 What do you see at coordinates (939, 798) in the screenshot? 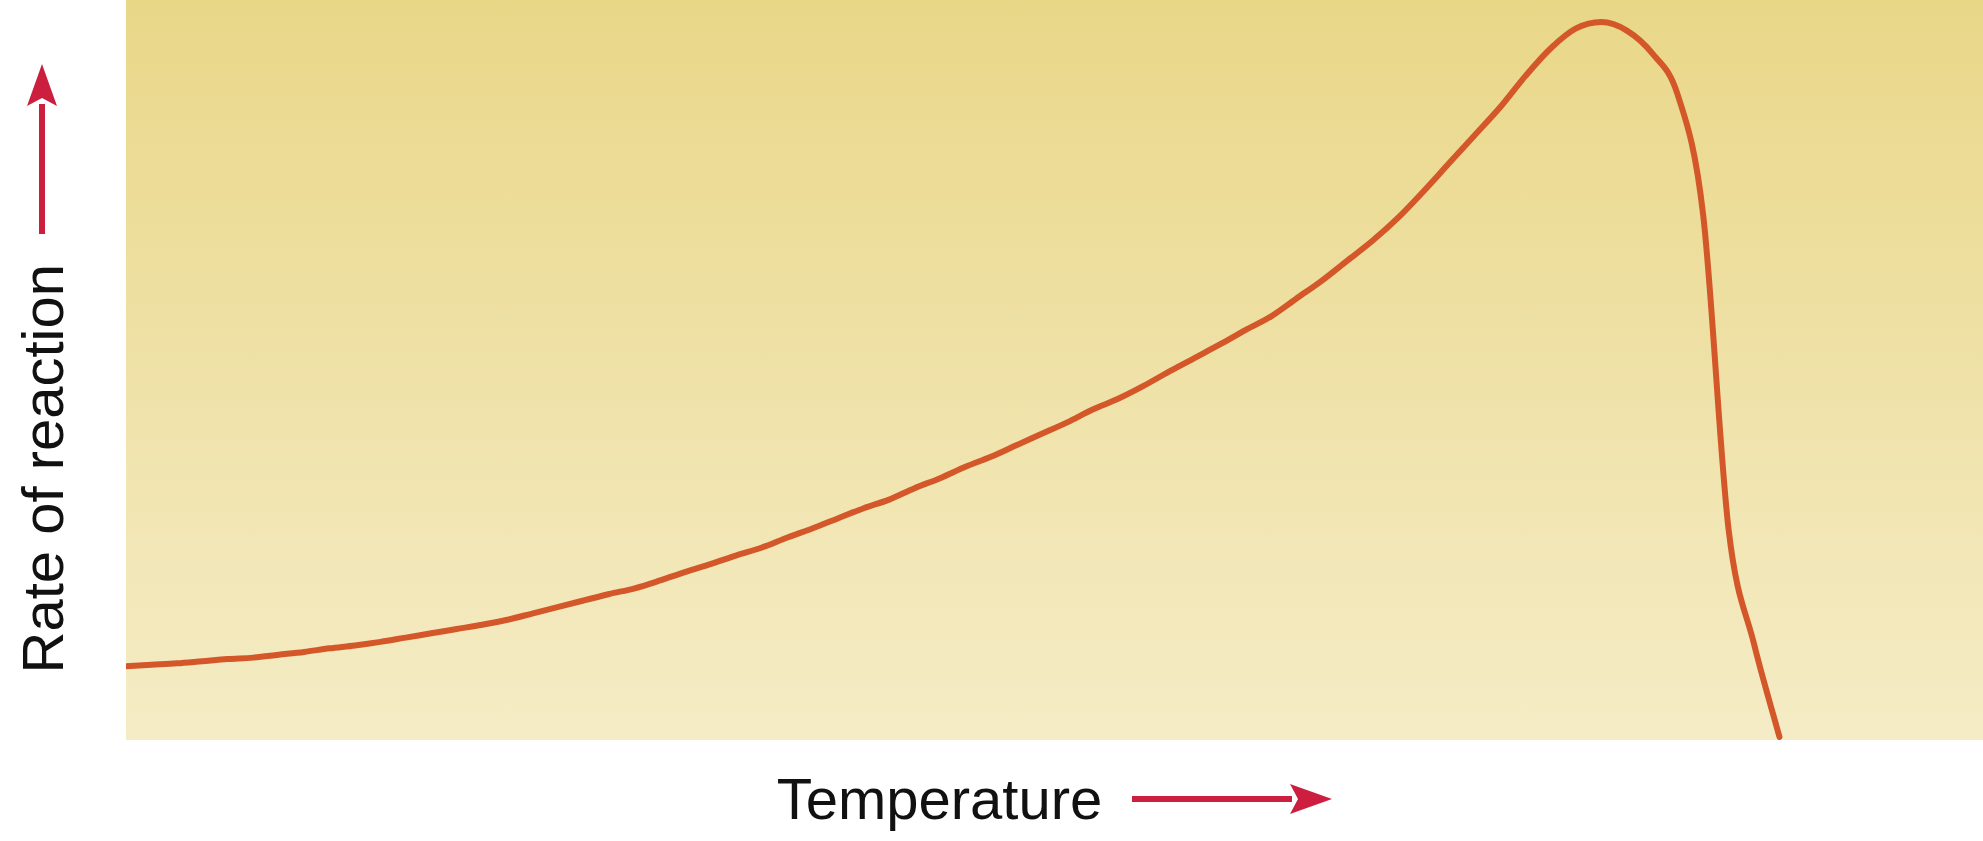
I see `x-axis-title: Temperature` at bounding box center [939, 798].